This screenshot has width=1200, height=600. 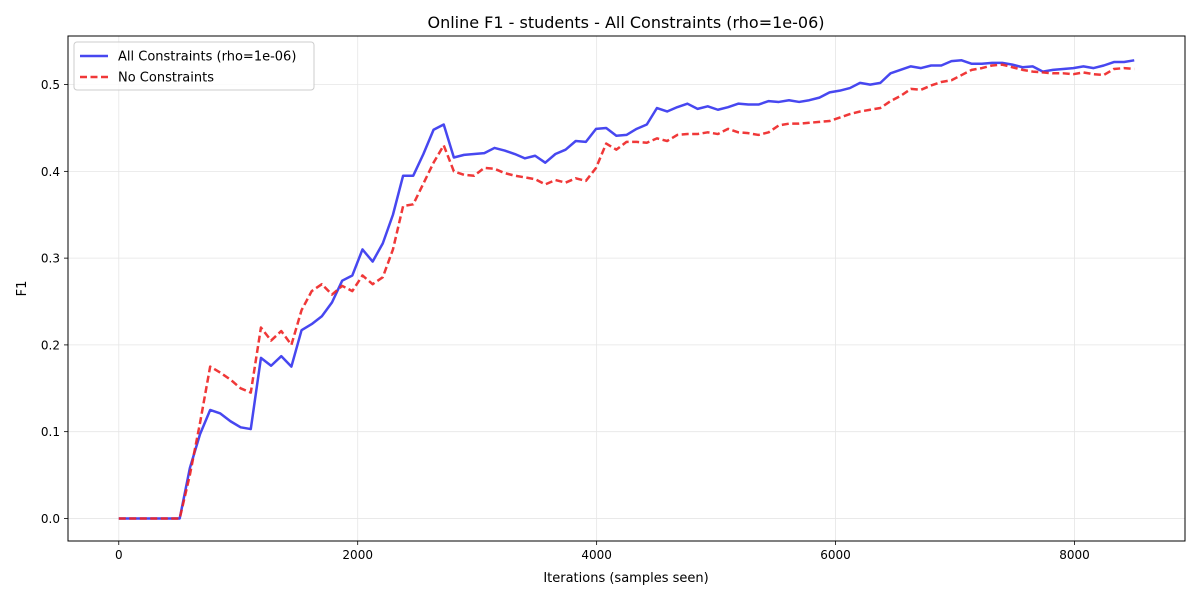 What do you see at coordinates (22, 289) in the screenshot?
I see `y-axis-label: F1` at bounding box center [22, 289].